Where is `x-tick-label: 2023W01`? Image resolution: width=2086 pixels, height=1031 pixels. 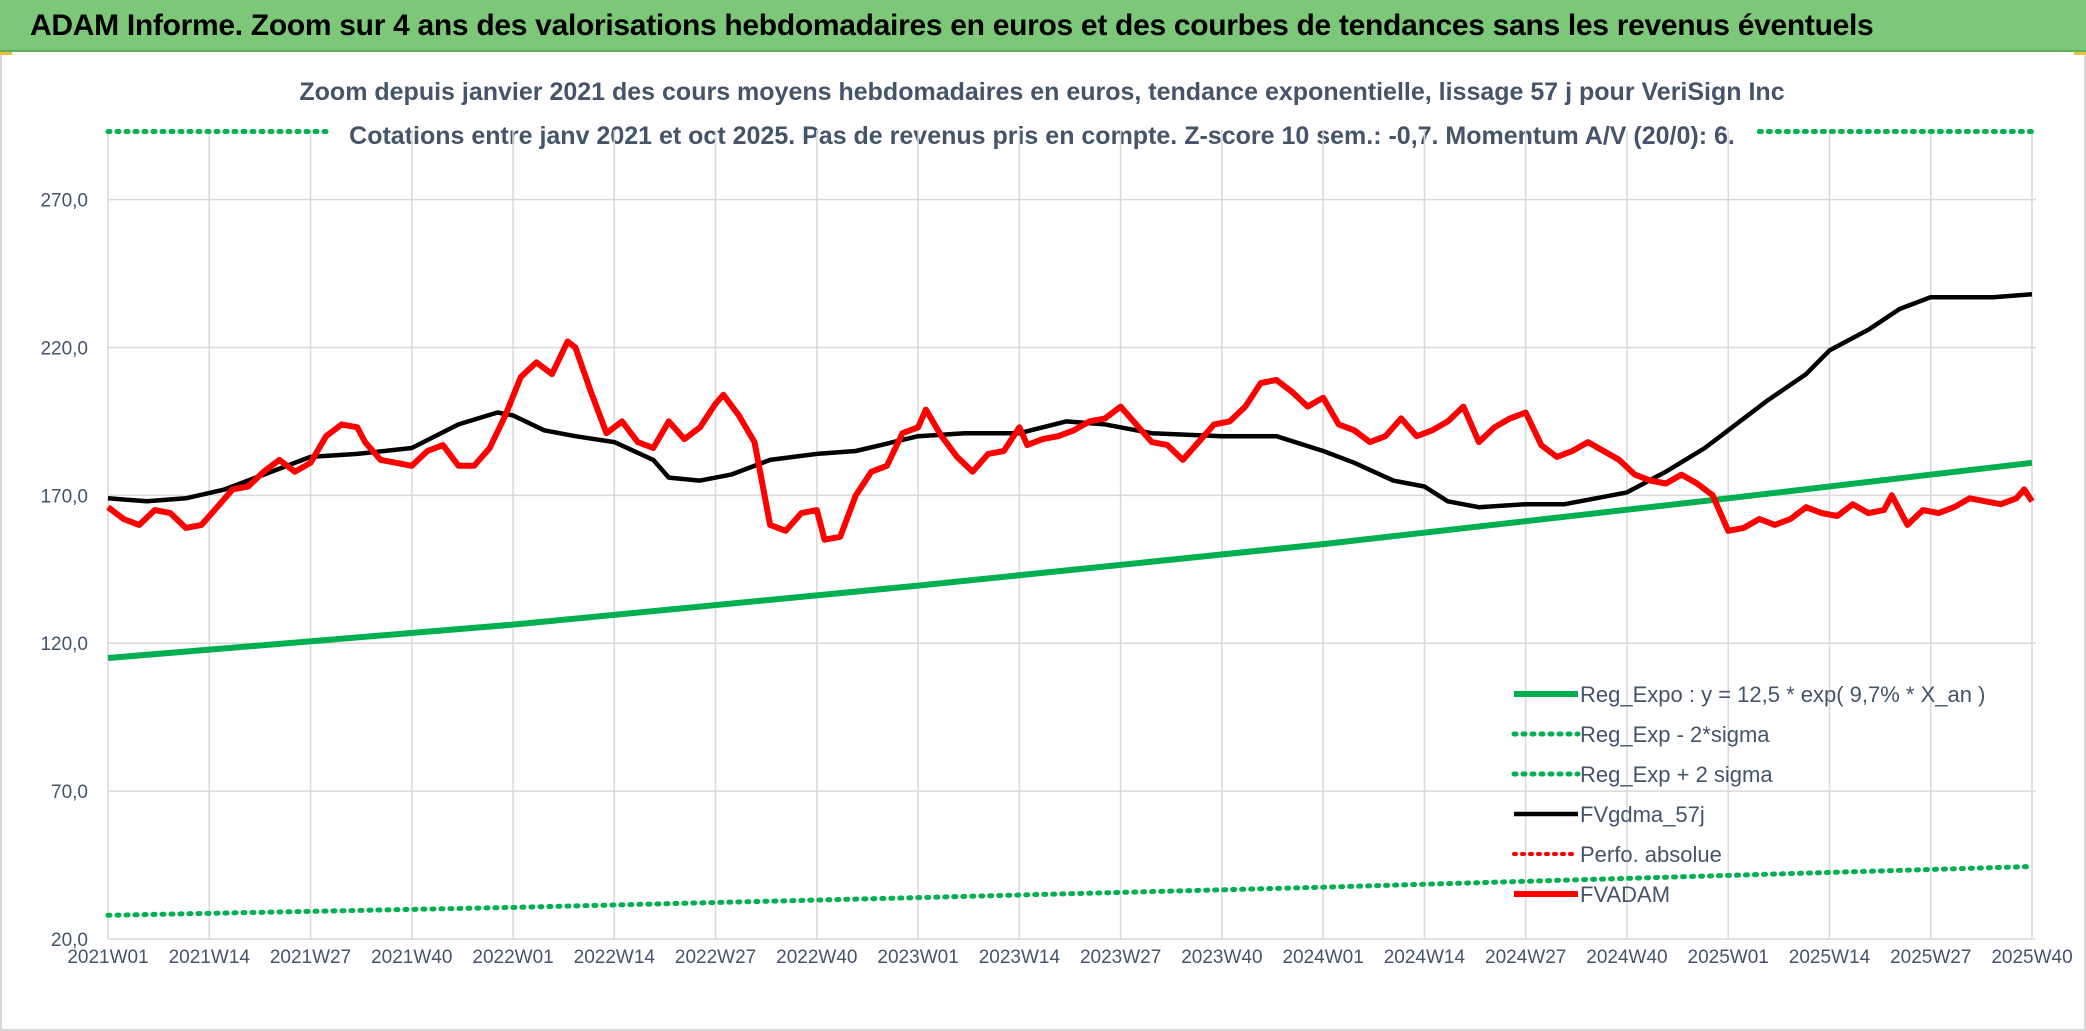
x-tick-label: 2023W01 is located at coordinates (917, 957).